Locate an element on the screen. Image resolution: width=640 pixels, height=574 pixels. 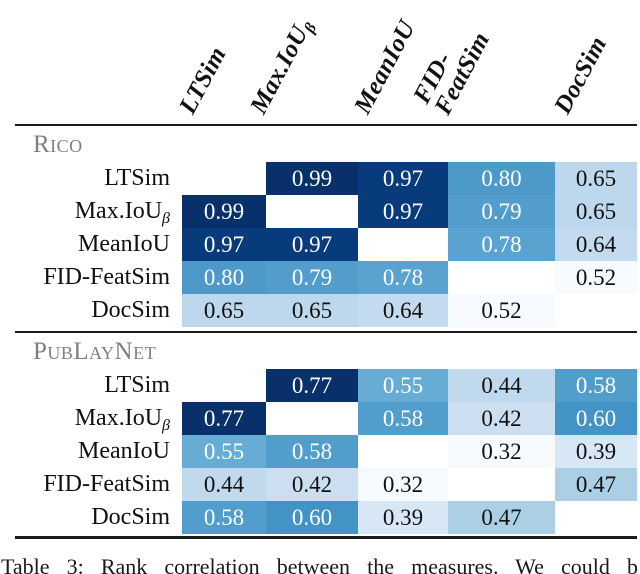
bottom-rule is located at coordinates (326, 537).